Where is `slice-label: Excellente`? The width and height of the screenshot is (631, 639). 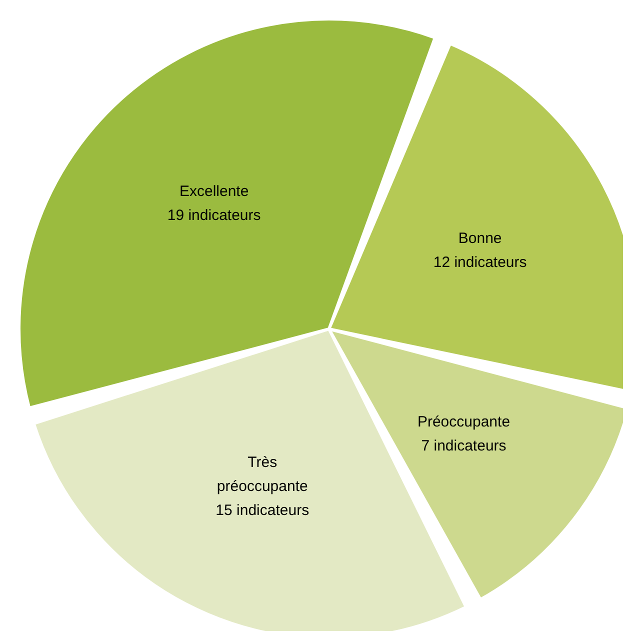 slice-label: Excellente is located at coordinates (214, 191).